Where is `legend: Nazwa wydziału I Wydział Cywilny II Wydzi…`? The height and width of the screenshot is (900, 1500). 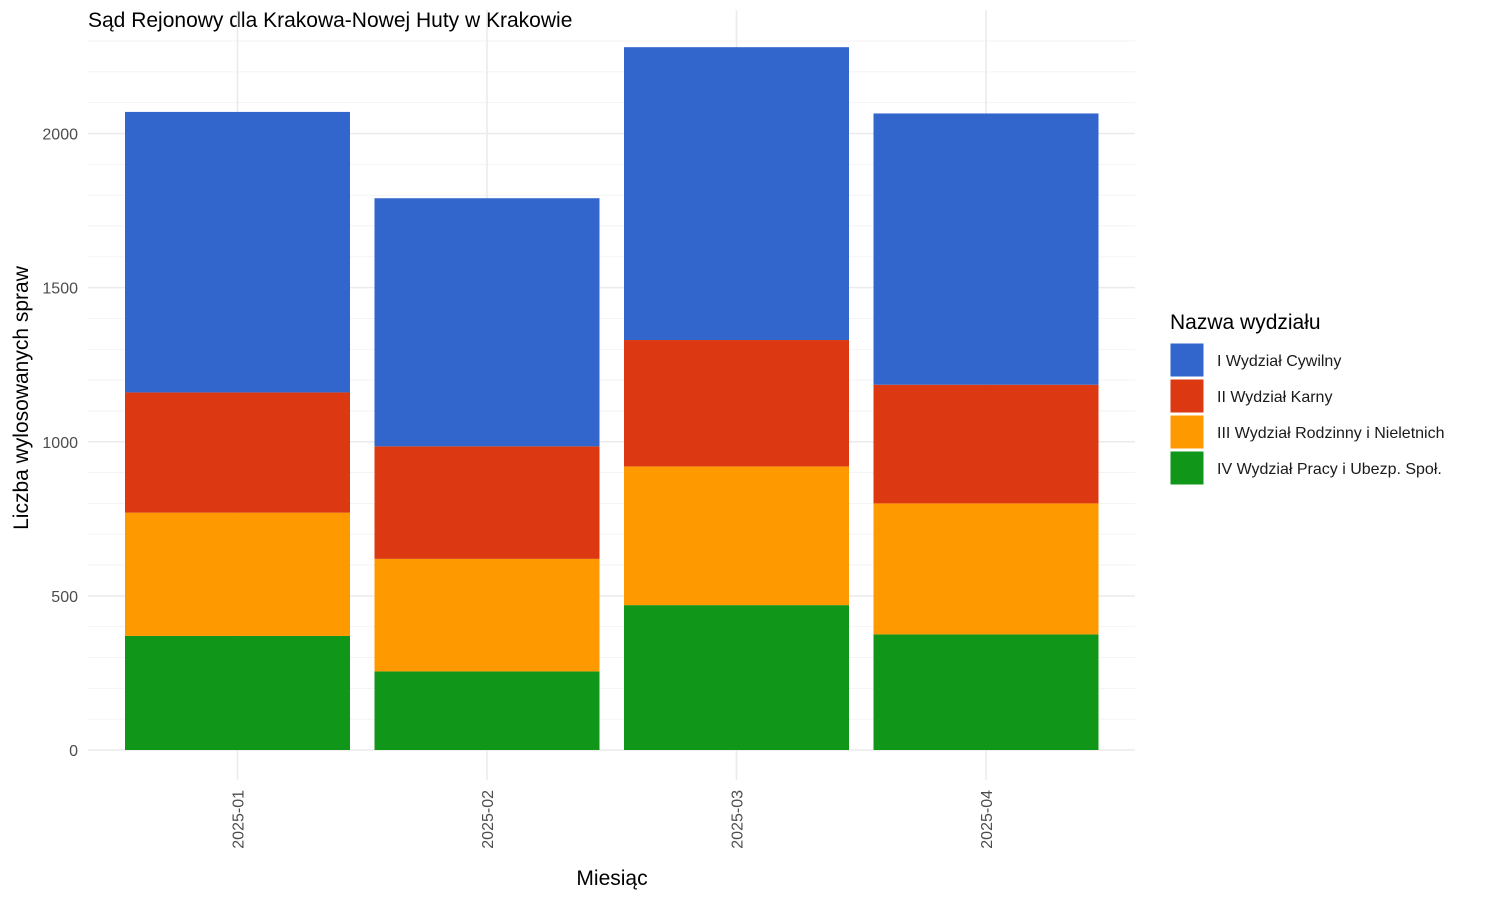
legend: Nazwa wydziału I Wydział Cywilny II Wydzi… is located at coordinates (1307, 398).